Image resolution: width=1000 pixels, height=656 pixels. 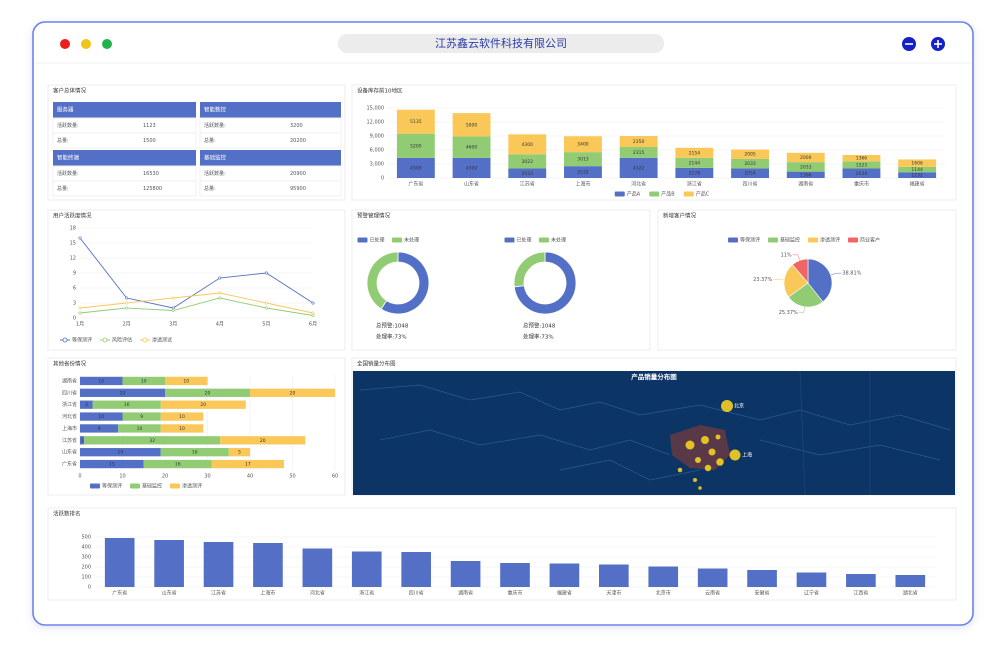 I want to click on maximize-dot, so click(x=107, y=44).